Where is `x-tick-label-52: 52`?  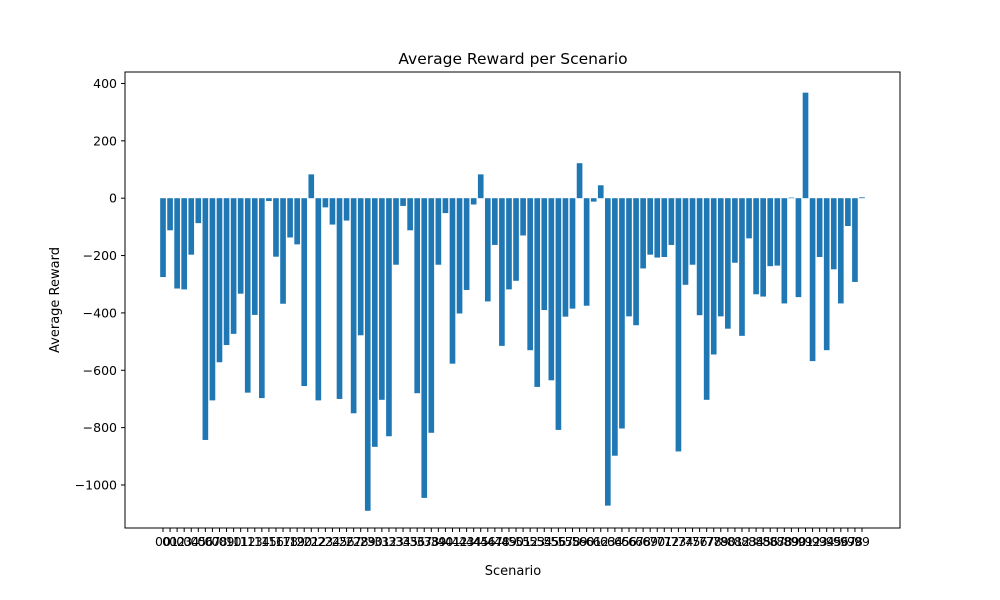
x-tick-label-52: 52 is located at coordinates (530, 541).